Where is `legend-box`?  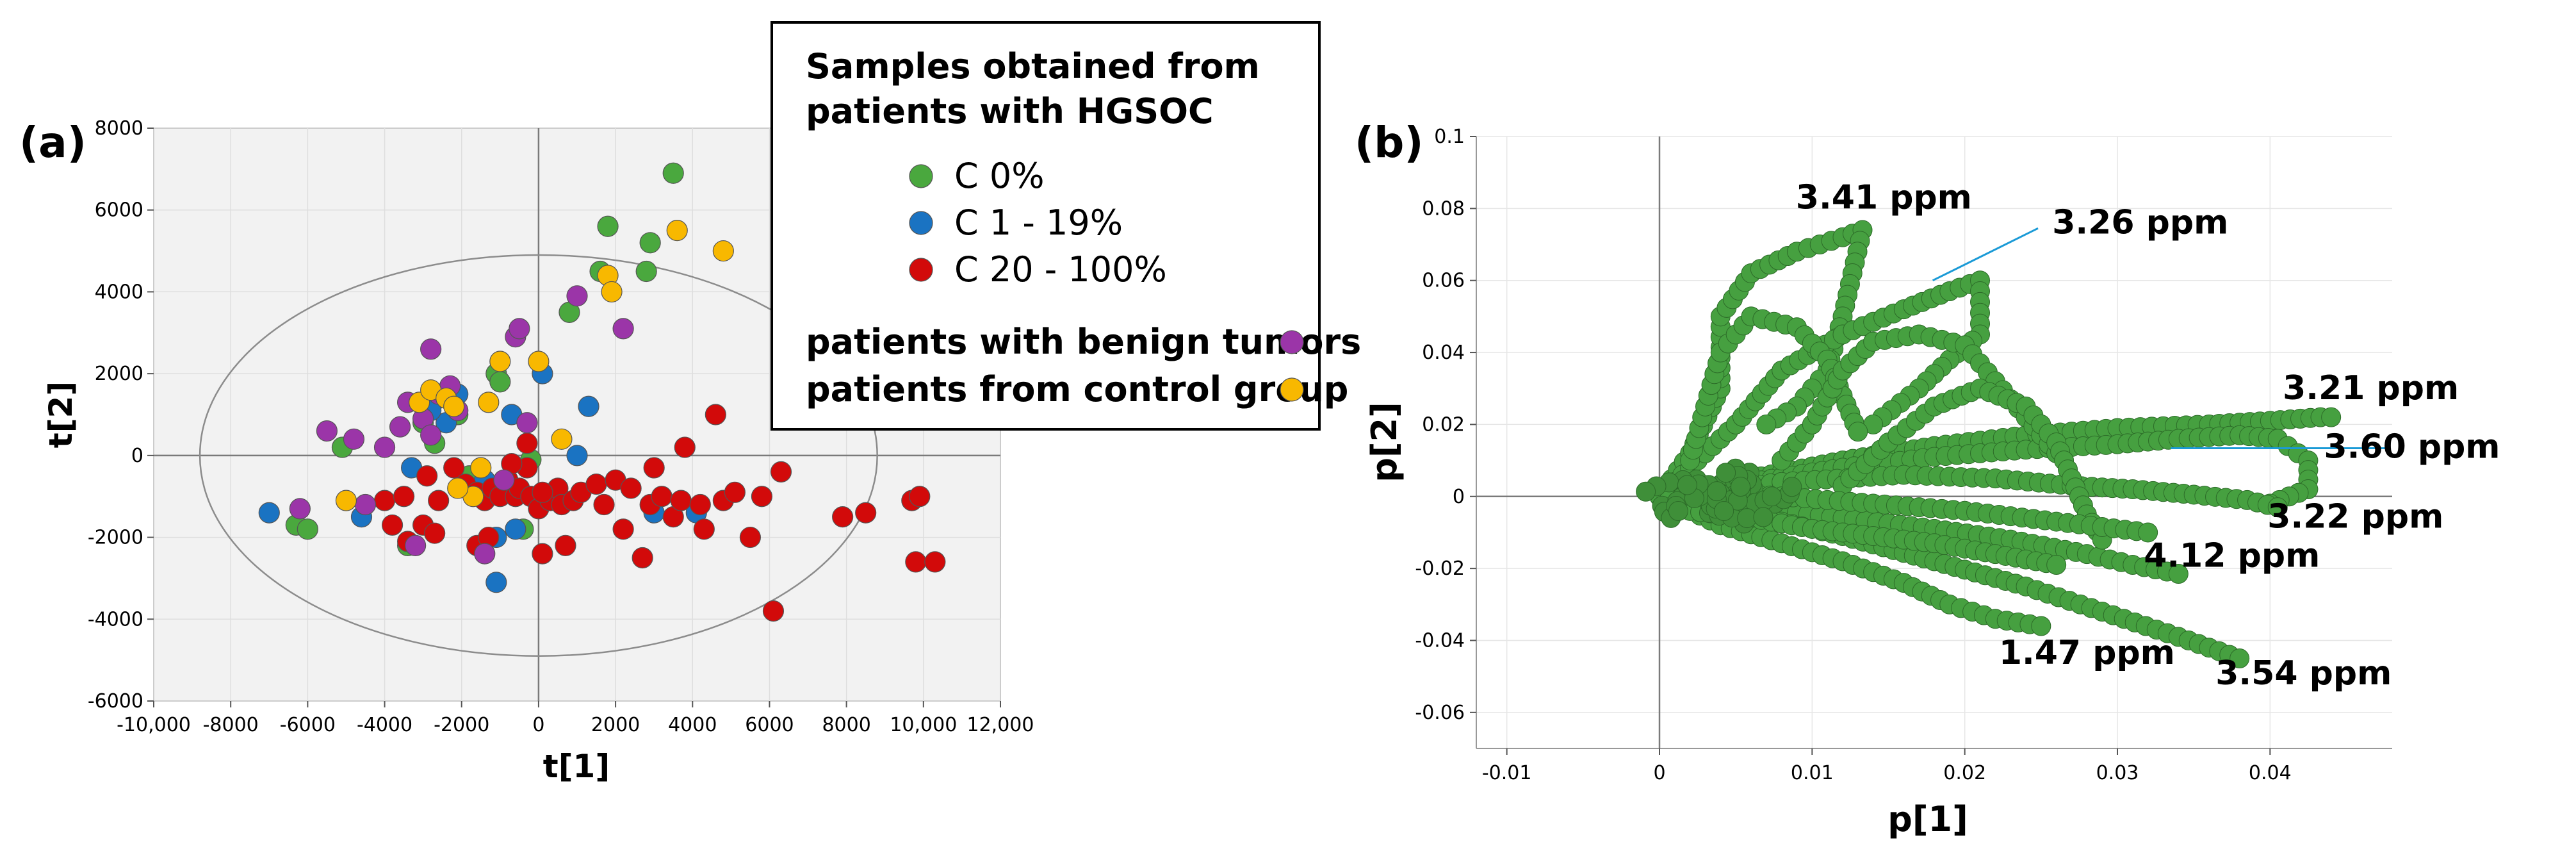
legend-box is located at coordinates (1045, 226).